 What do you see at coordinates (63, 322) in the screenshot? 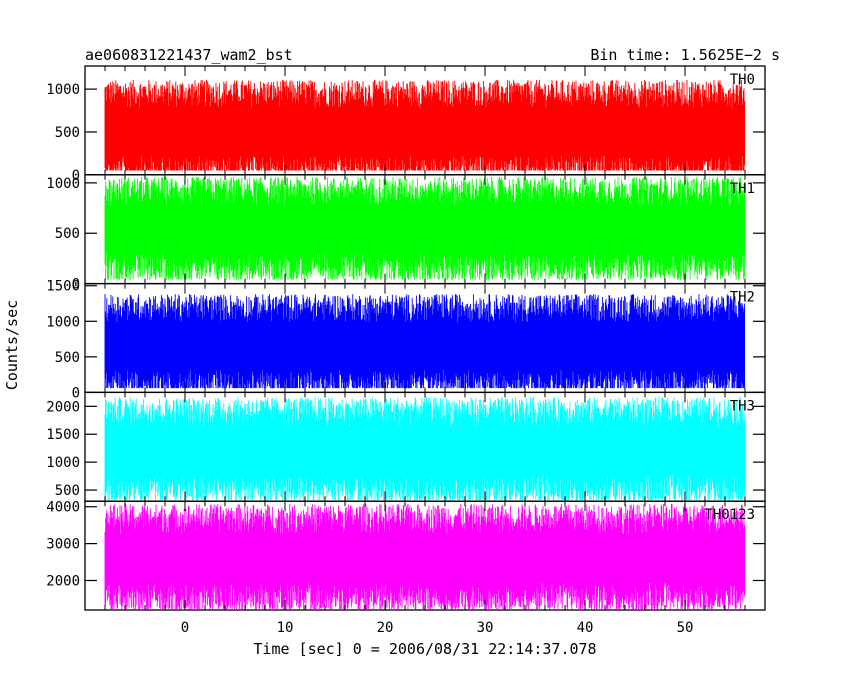
I see `y-tick-label-th2: 1000` at bounding box center [63, 322].